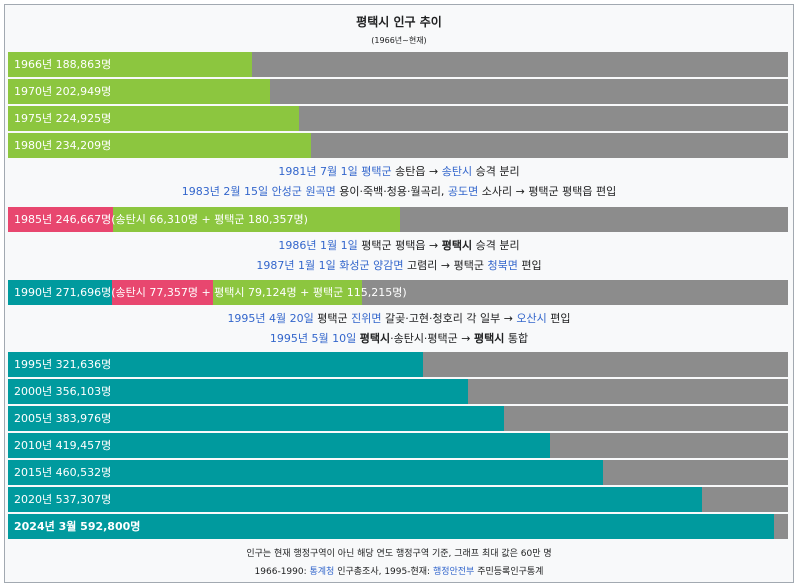 This screenshot has height=587, width=798. I want to click on bar-label: 1995년 321,636명, so click(63, 364).